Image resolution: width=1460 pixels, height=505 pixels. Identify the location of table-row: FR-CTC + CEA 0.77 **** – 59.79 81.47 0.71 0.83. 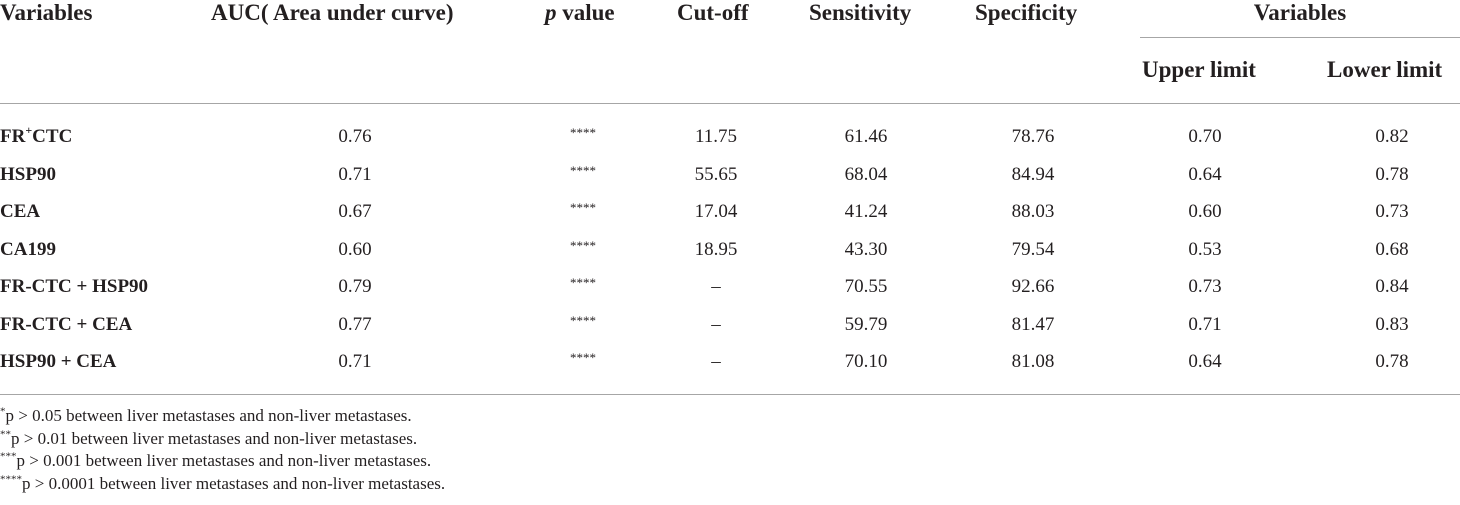
(730, 324).